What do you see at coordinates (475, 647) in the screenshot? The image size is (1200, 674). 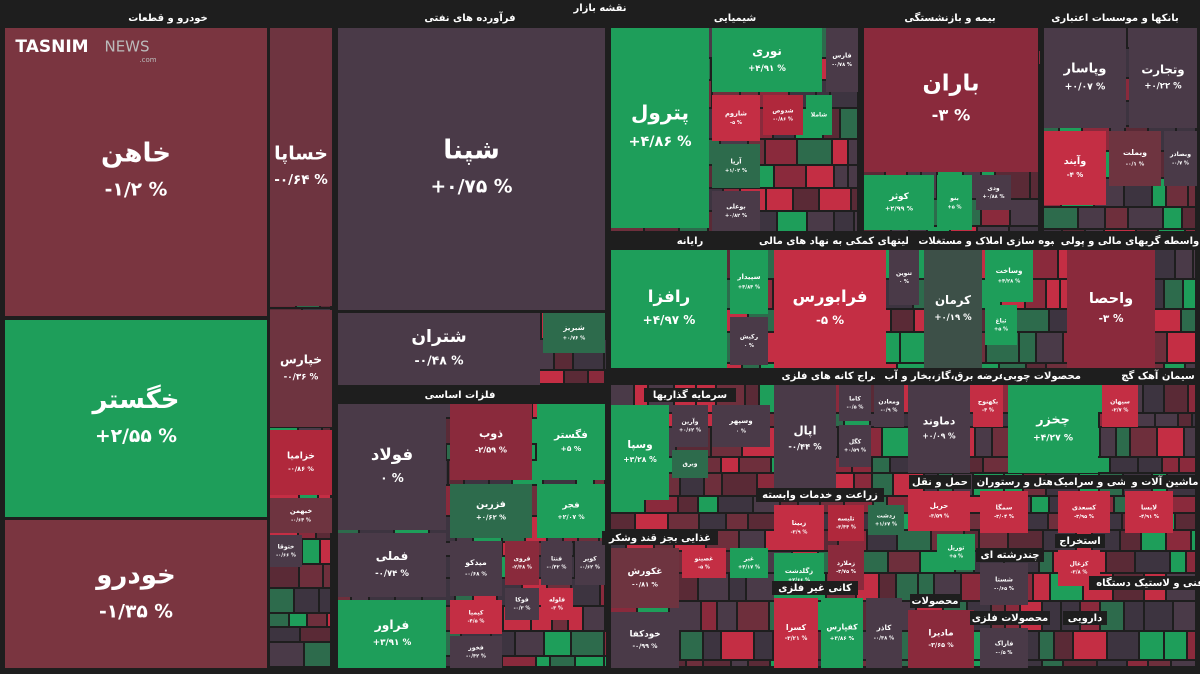 I see `stock-name: فخوز` at bounding box center [475, 647].